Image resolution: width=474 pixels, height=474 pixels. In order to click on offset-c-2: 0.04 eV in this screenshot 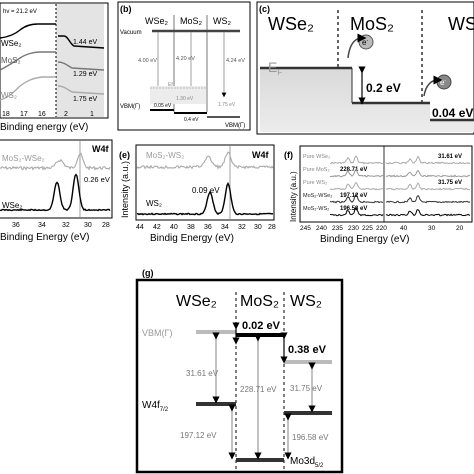, I will do `click(452, 113)`.